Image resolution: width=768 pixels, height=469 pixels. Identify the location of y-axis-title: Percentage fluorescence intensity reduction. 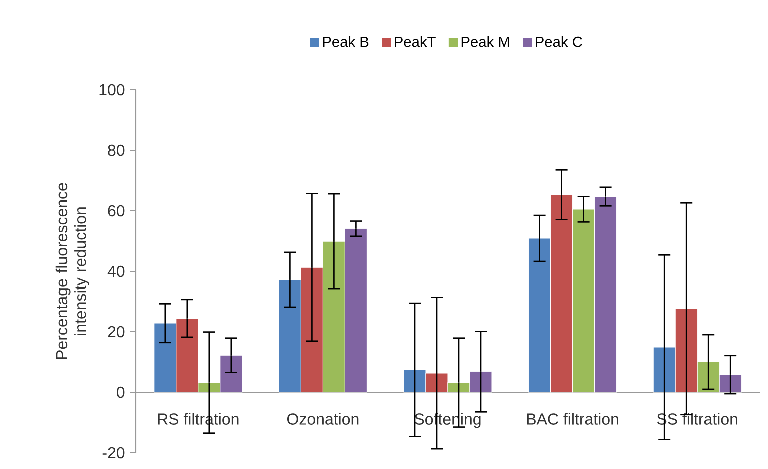
(73, 271).